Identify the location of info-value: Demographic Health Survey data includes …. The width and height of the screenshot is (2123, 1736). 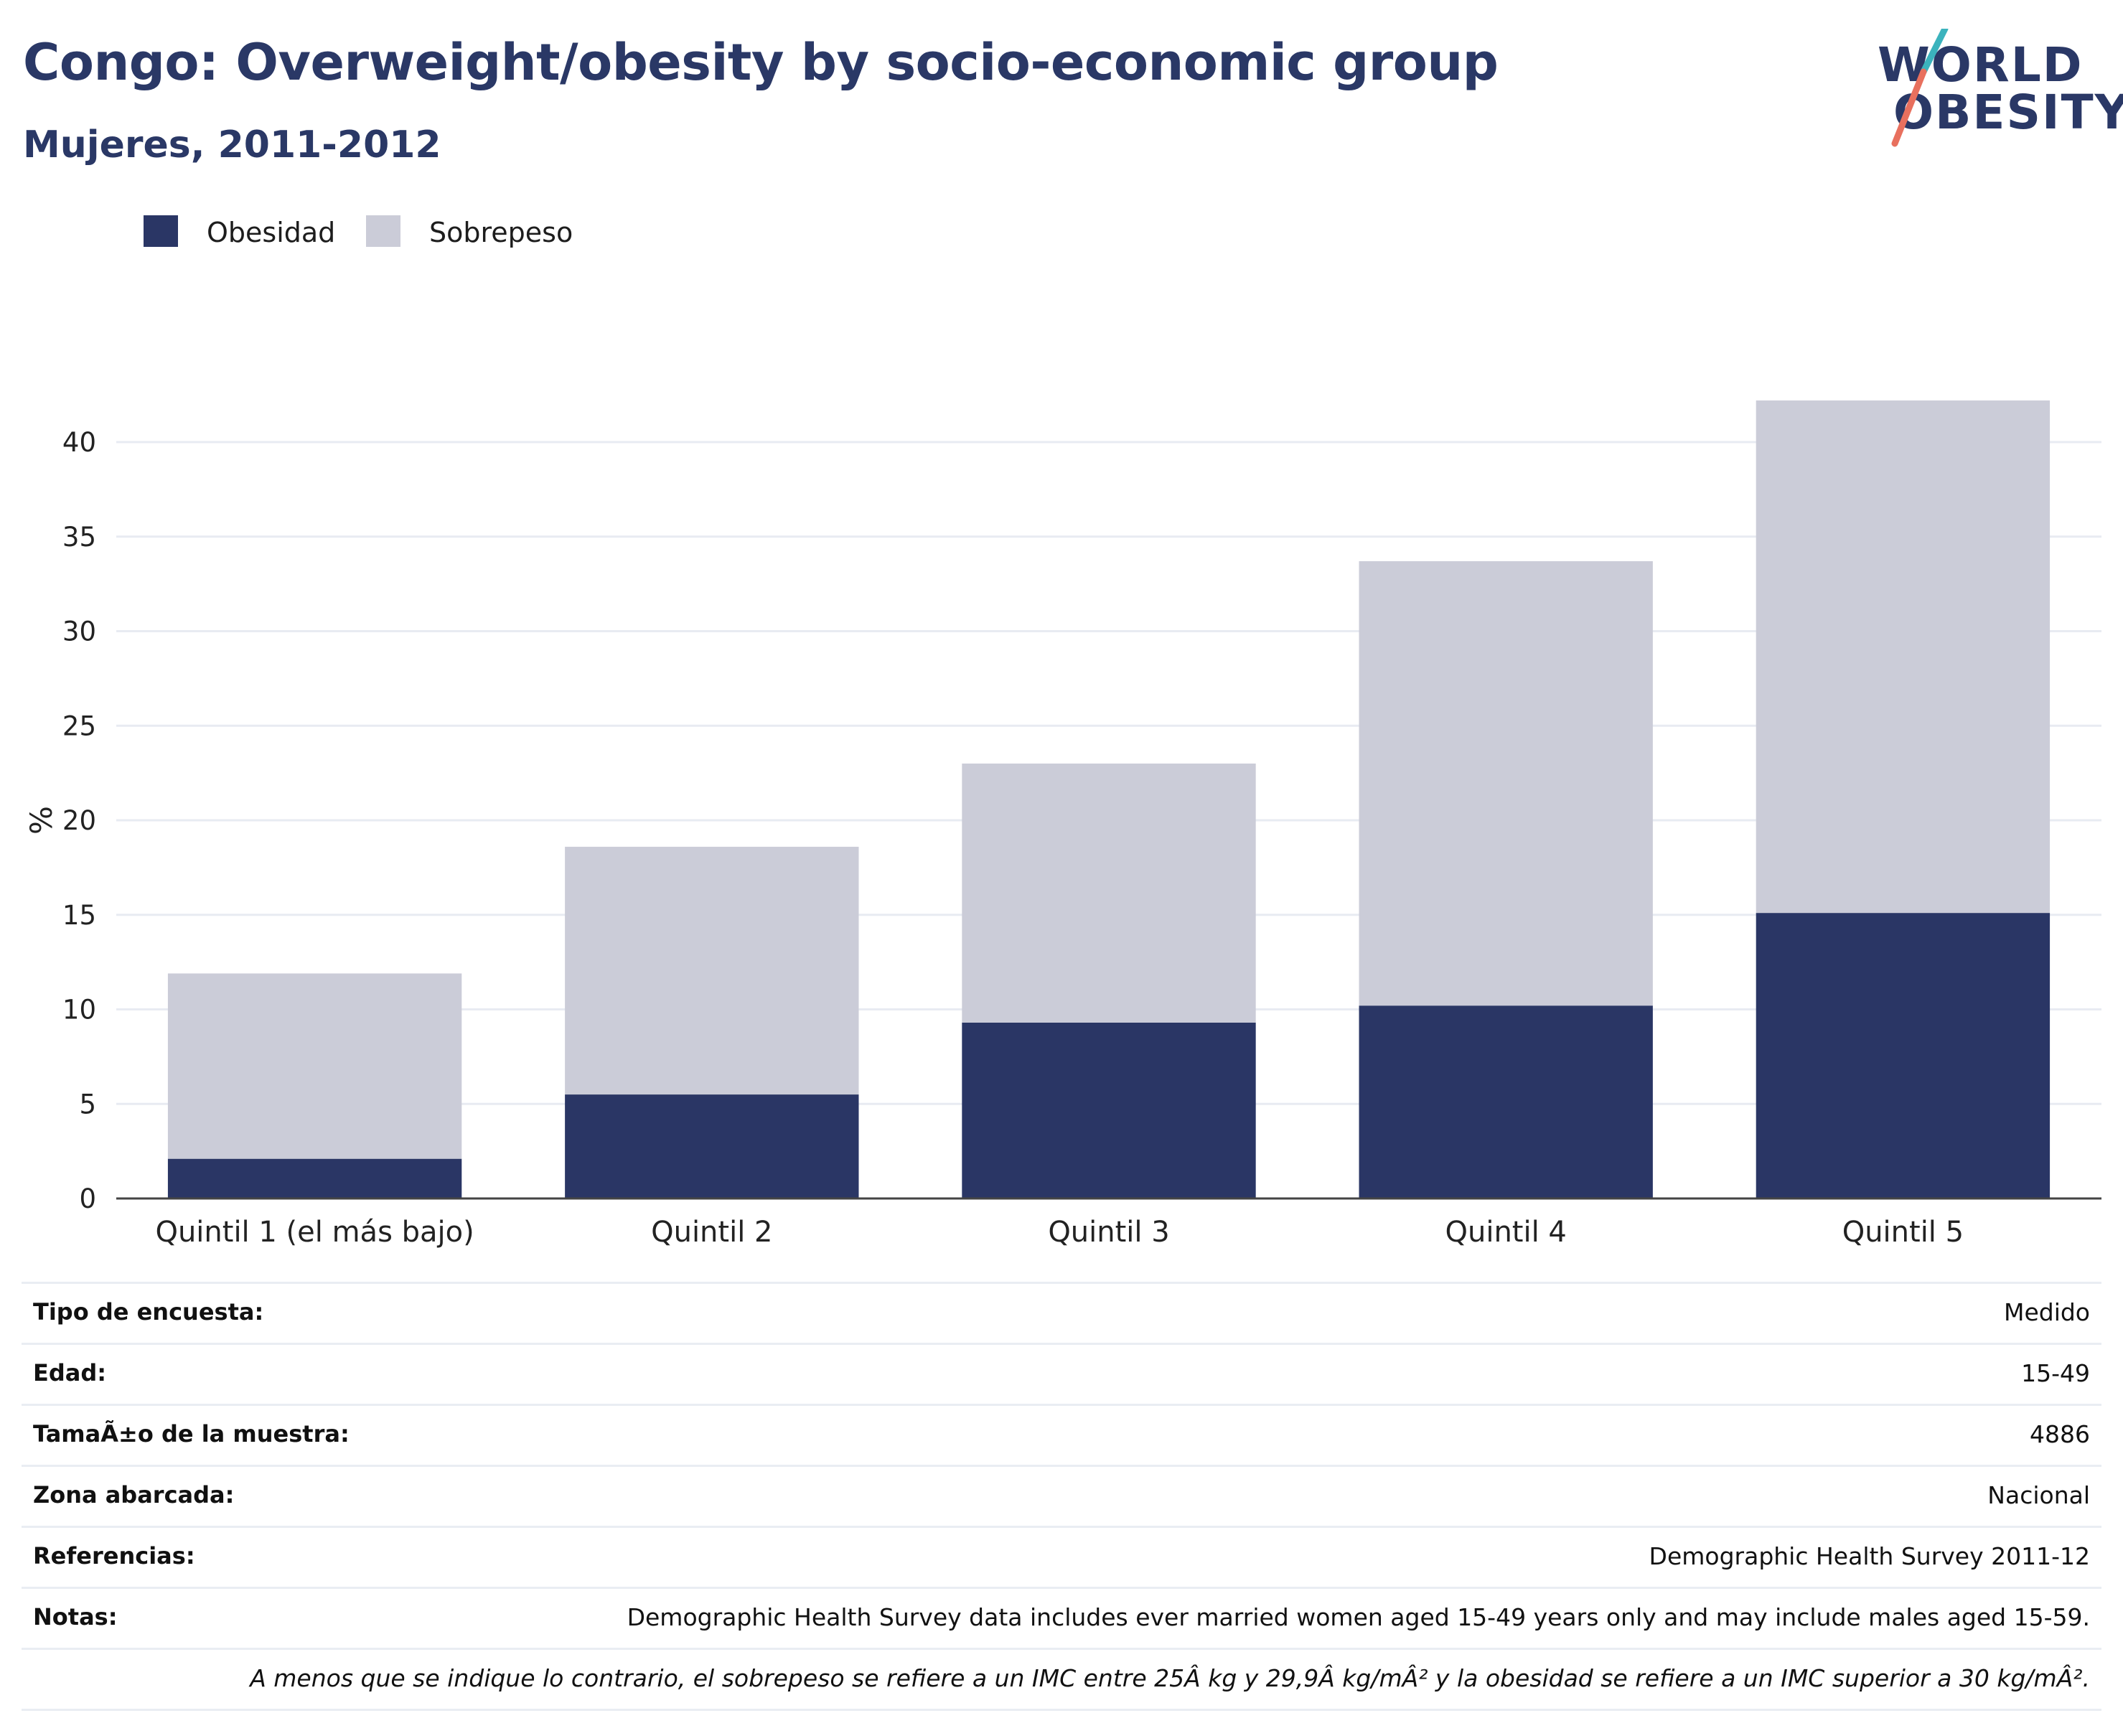
(1358, 1617).